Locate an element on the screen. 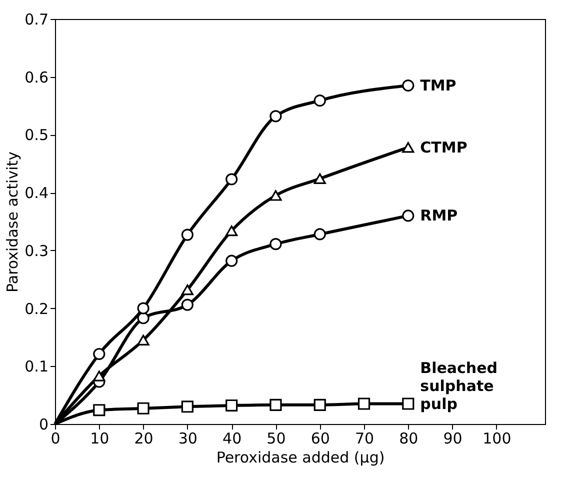  x-tick-label: 70 is located at coordinates (364, 439).